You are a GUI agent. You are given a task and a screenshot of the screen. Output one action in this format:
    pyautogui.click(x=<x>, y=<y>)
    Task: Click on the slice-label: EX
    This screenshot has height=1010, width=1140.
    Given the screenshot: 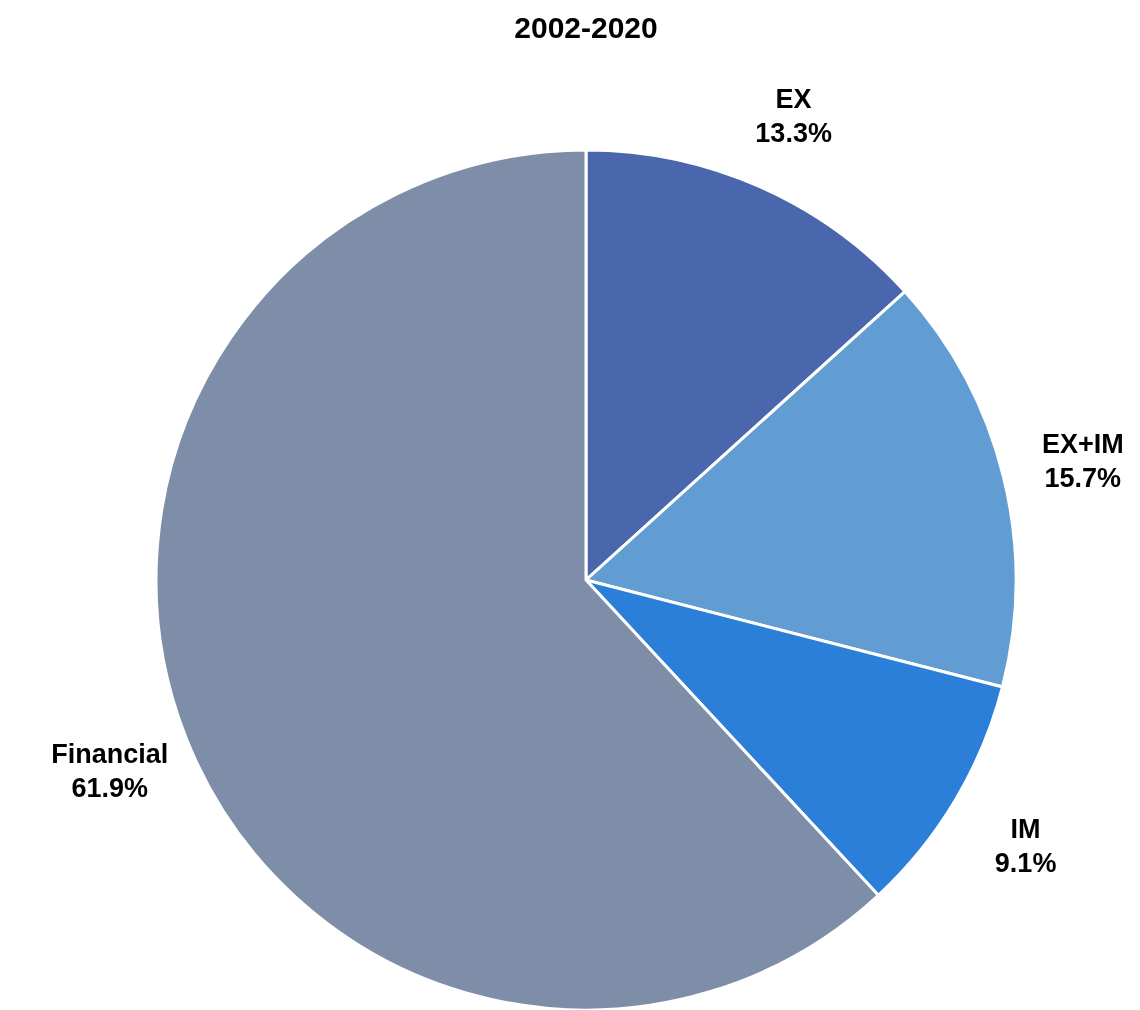 What is the action you would take?
    pyautogui.click(x=793, y=99)
    